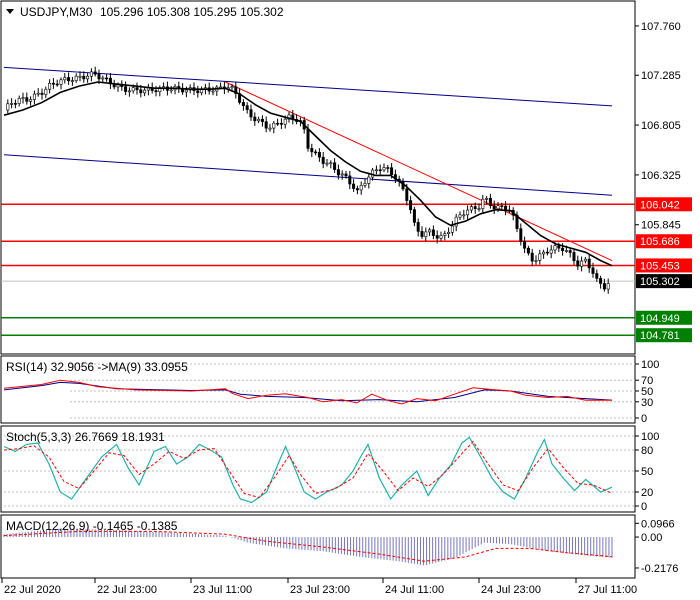 This screenshot has height=600, width=700. What do you see at coordinates (647, 472) in the screenshot?
I see `stoch-axis-tick-label: 50` at bounding box center [647, 472].